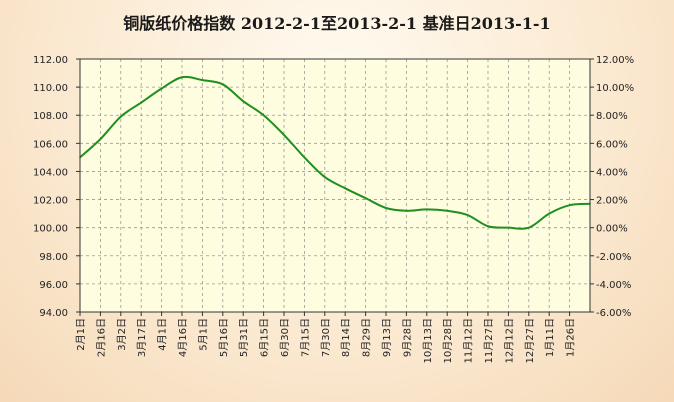  I want to click on x-tick-label: 5月16日, so click(224, 337).